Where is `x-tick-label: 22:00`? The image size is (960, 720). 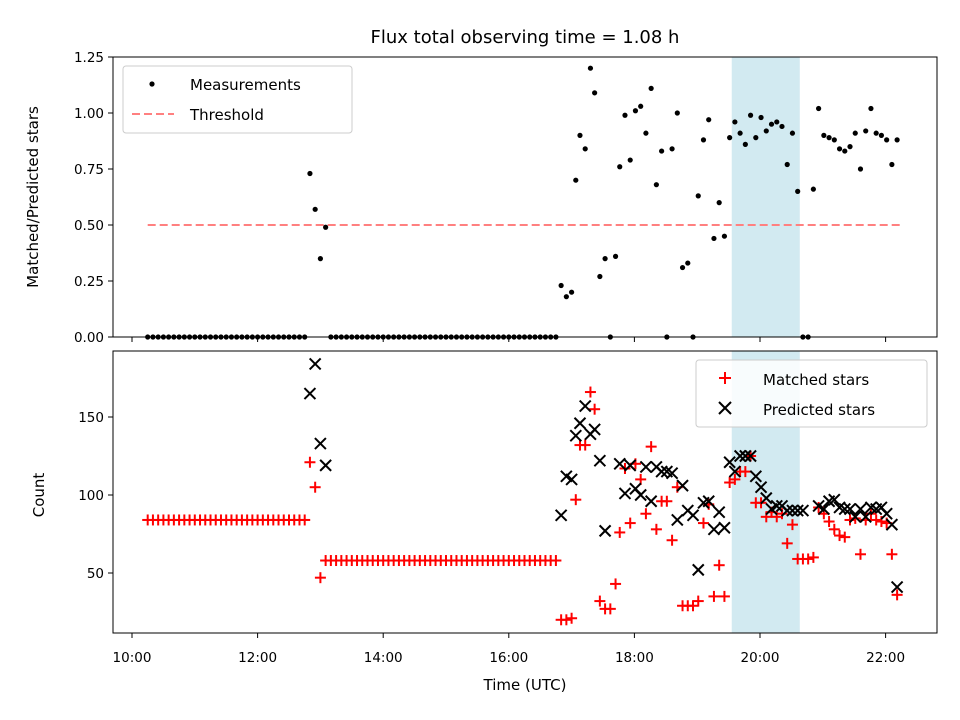
x-tick-label: 22:00 is located at coordinates (885, 658).